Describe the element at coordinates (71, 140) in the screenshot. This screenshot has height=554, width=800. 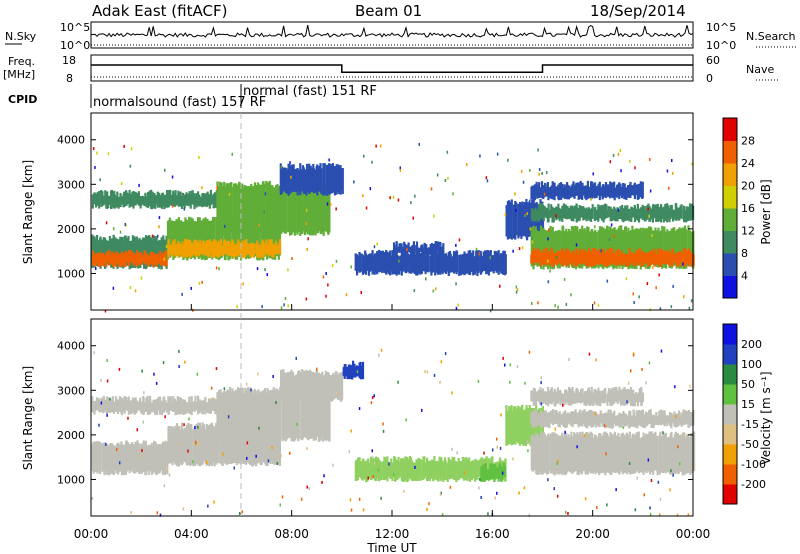
I see `y-tick-label: 4000` at that location.